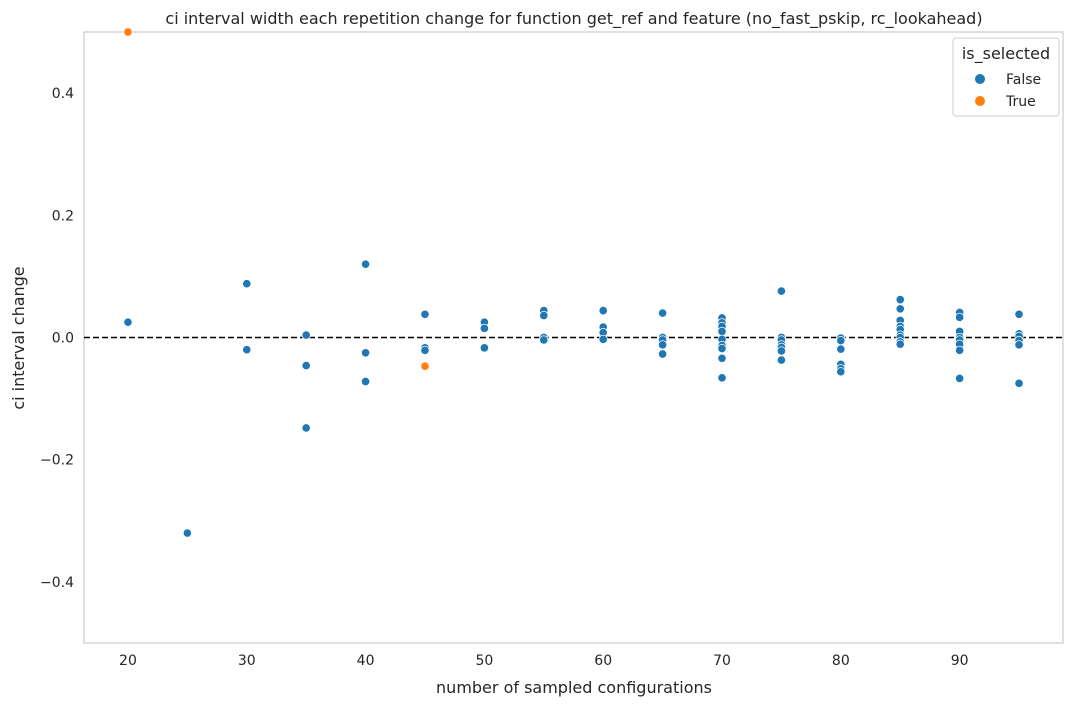  What do you see at coordinates (247, 661) in the screenshot?
I see `x-tick-label: 30` at bounding box center [247, 661].